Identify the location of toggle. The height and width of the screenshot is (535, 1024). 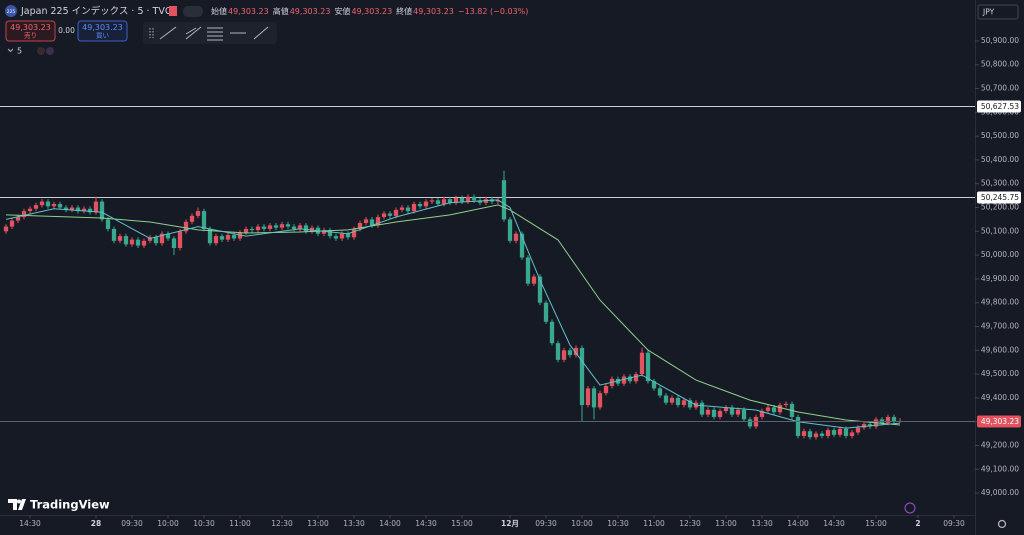
(193, 11).